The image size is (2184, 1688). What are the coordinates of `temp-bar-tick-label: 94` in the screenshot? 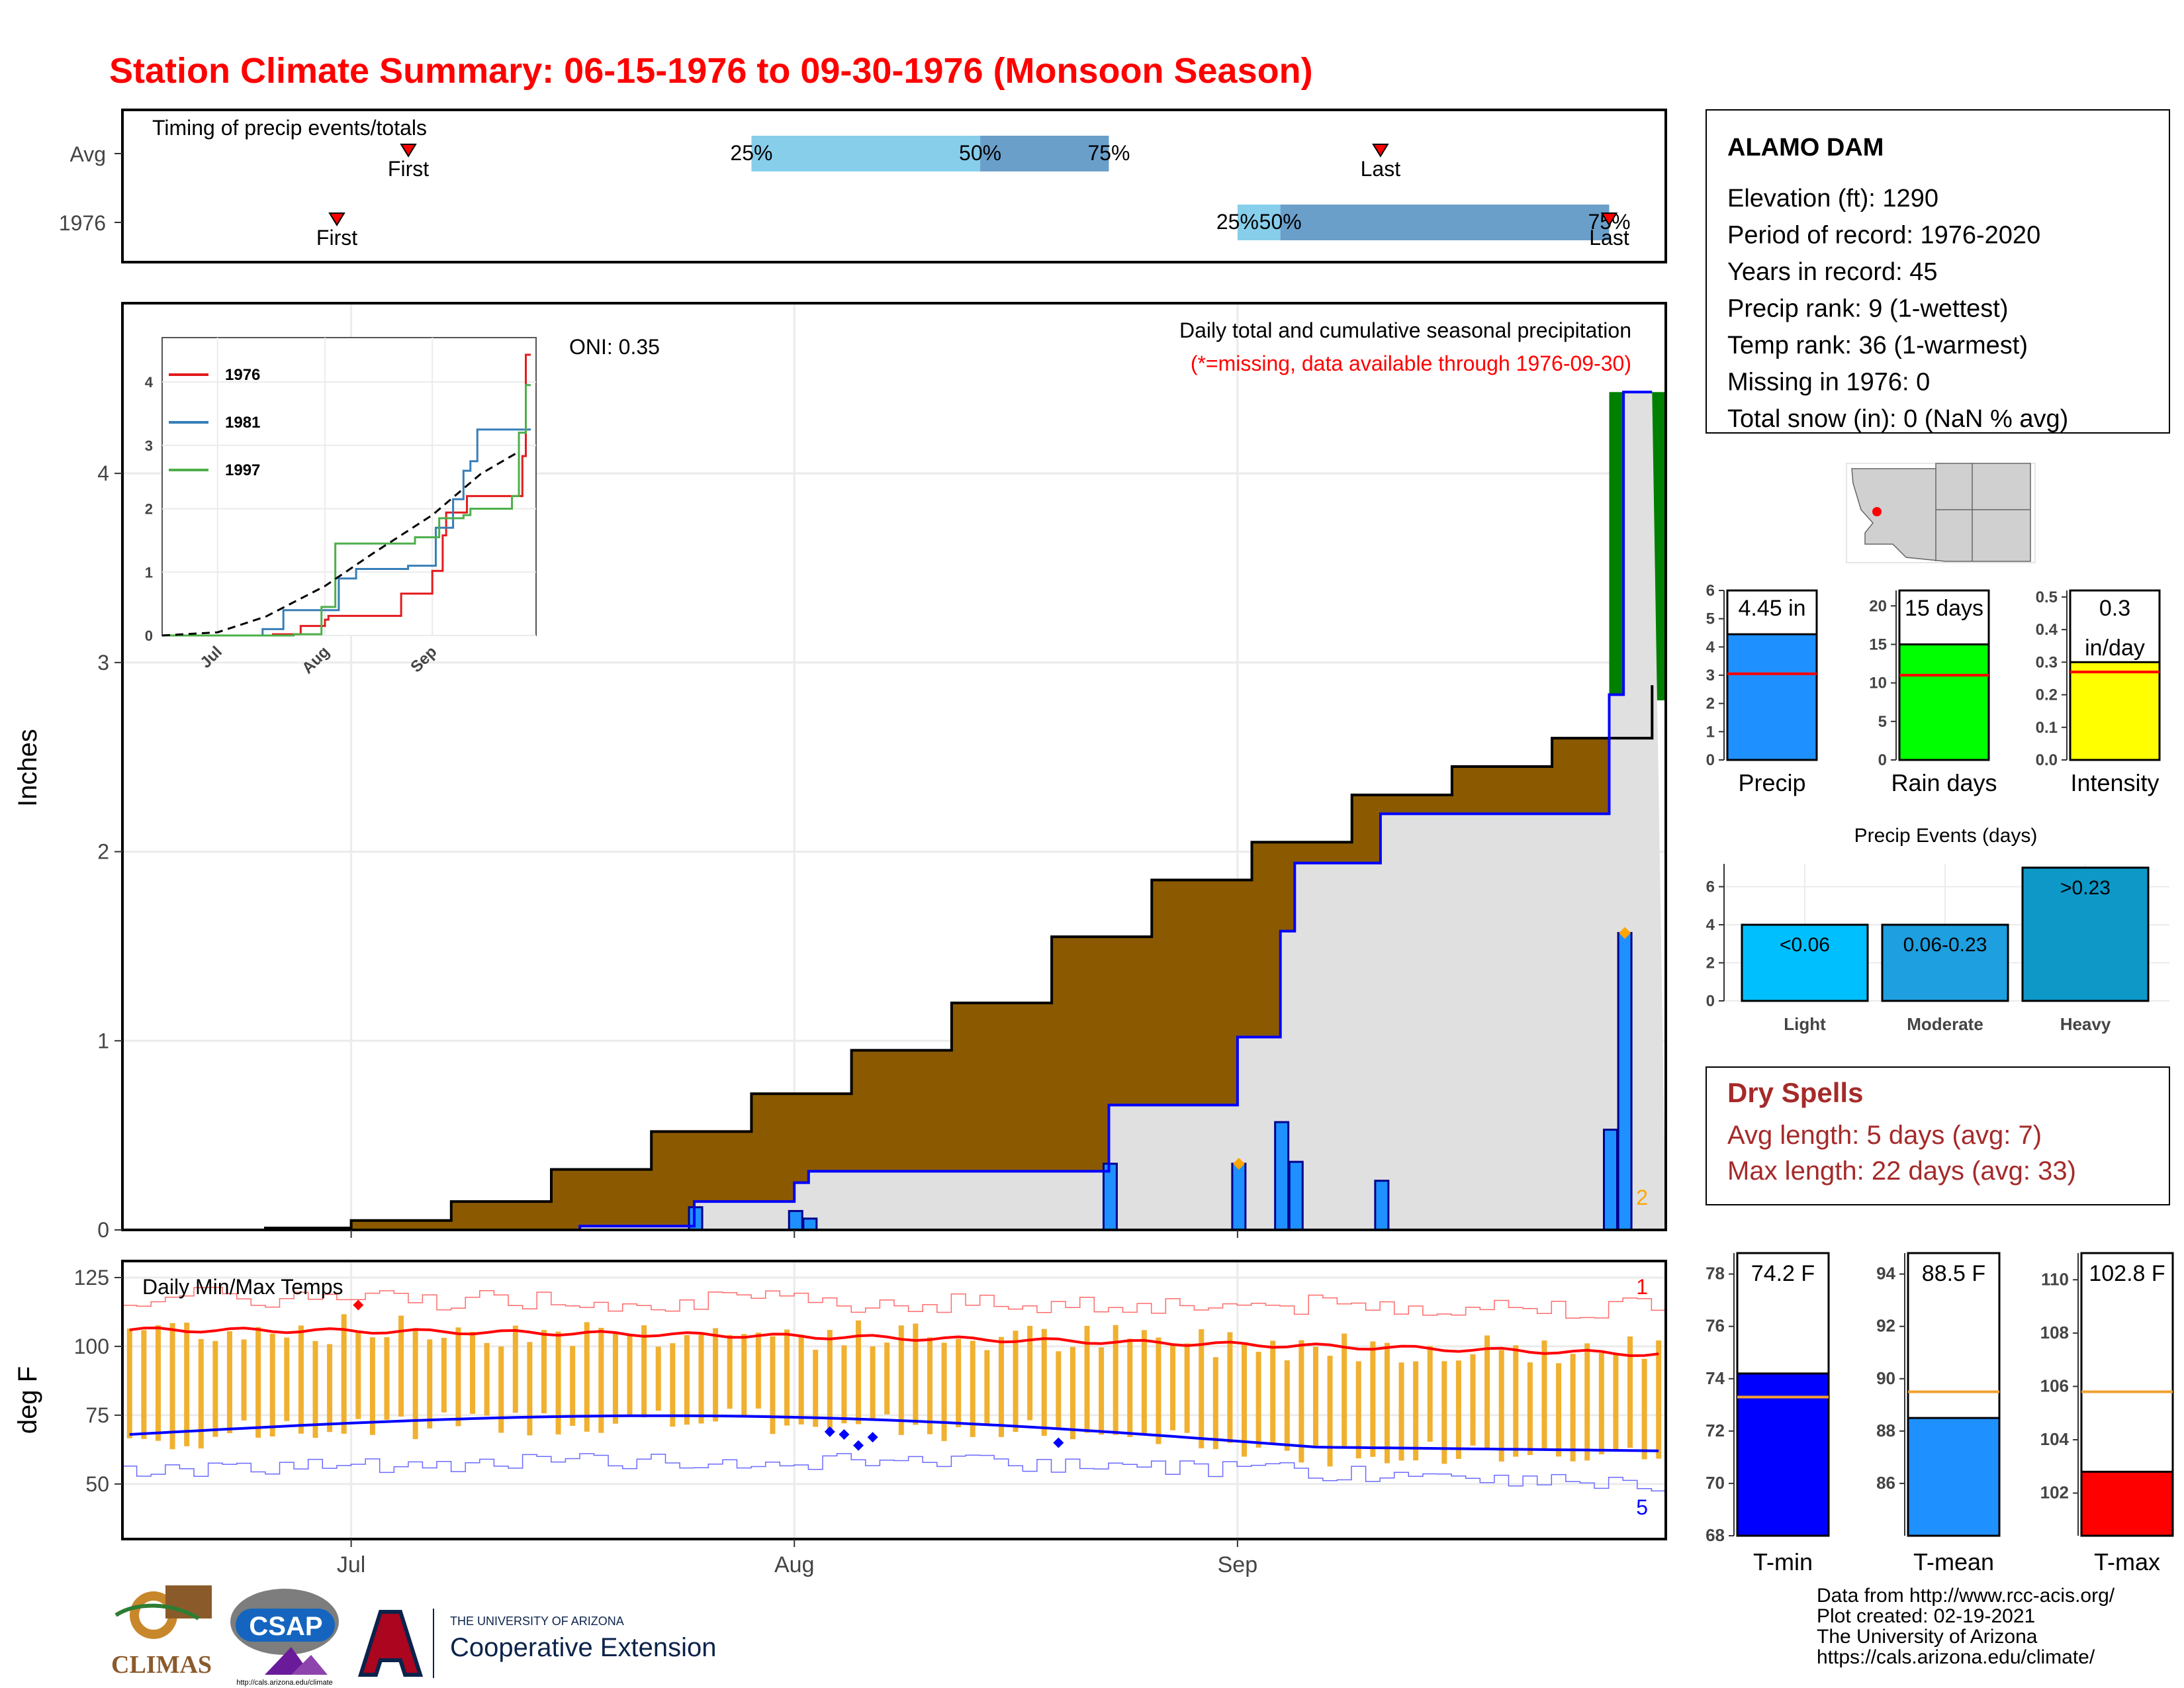 It's located at (1885, 1274).